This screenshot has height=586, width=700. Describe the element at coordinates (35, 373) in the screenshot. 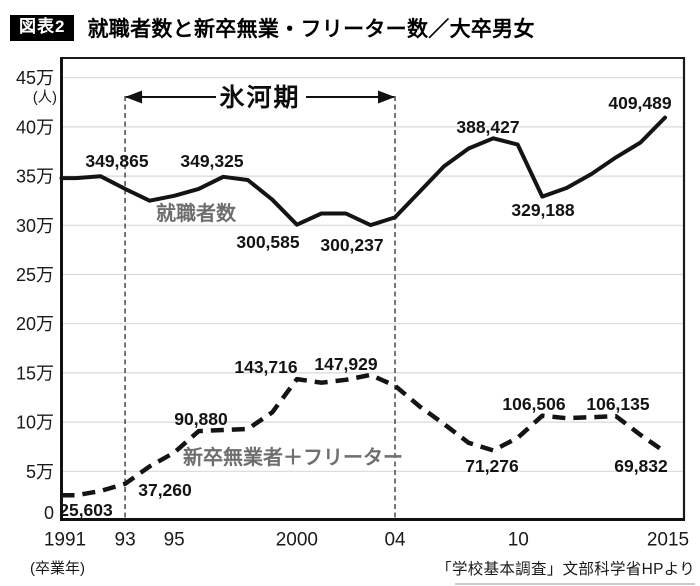

I see `y-tick-label: 15万` at that location.